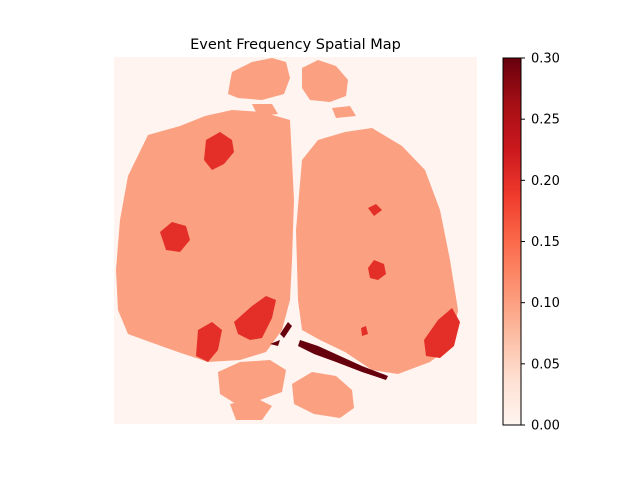 This screenshot has height=478, width=640. Describe the element at coordinates (265, 110) in the screenshot. I see `olfactory-small-patch` at that location.